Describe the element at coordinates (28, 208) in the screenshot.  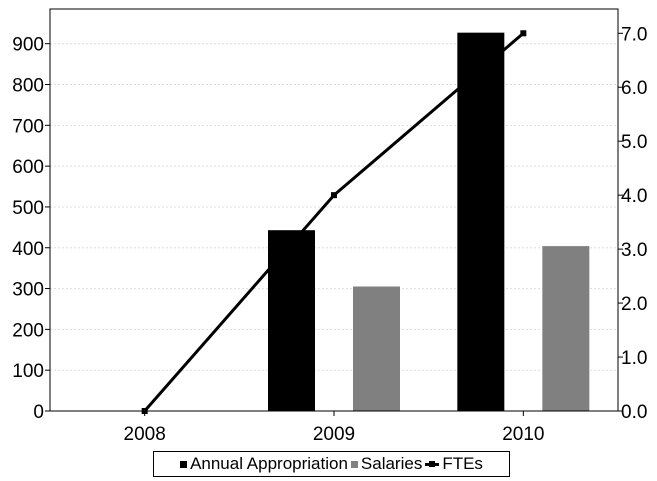
I see `left-tick-label: 500` at that location.